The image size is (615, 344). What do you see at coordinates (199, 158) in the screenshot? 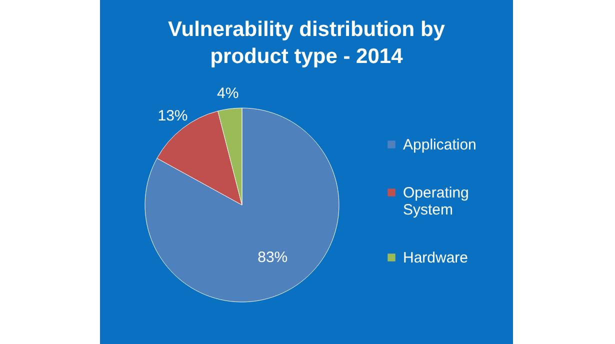
I see `pie-slice` at bounding box center [199, 158].